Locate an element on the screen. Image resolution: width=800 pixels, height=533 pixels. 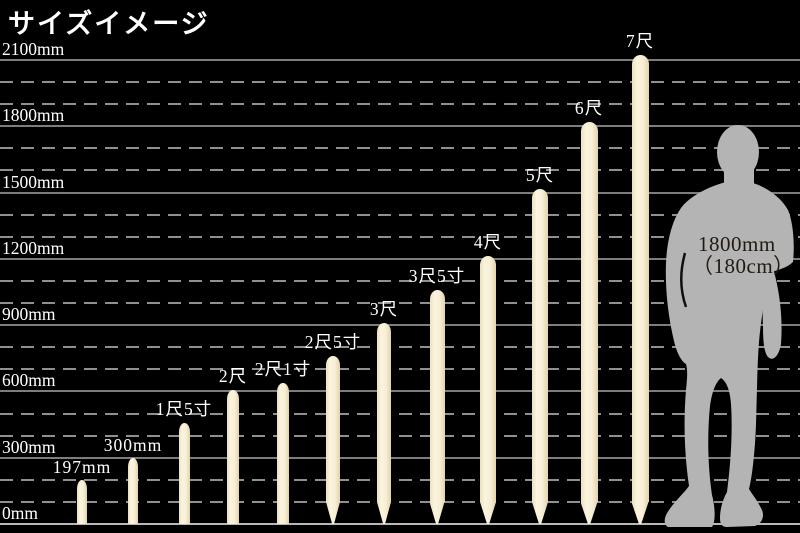
stake: 4尺 is located at coordinates (487, 378).